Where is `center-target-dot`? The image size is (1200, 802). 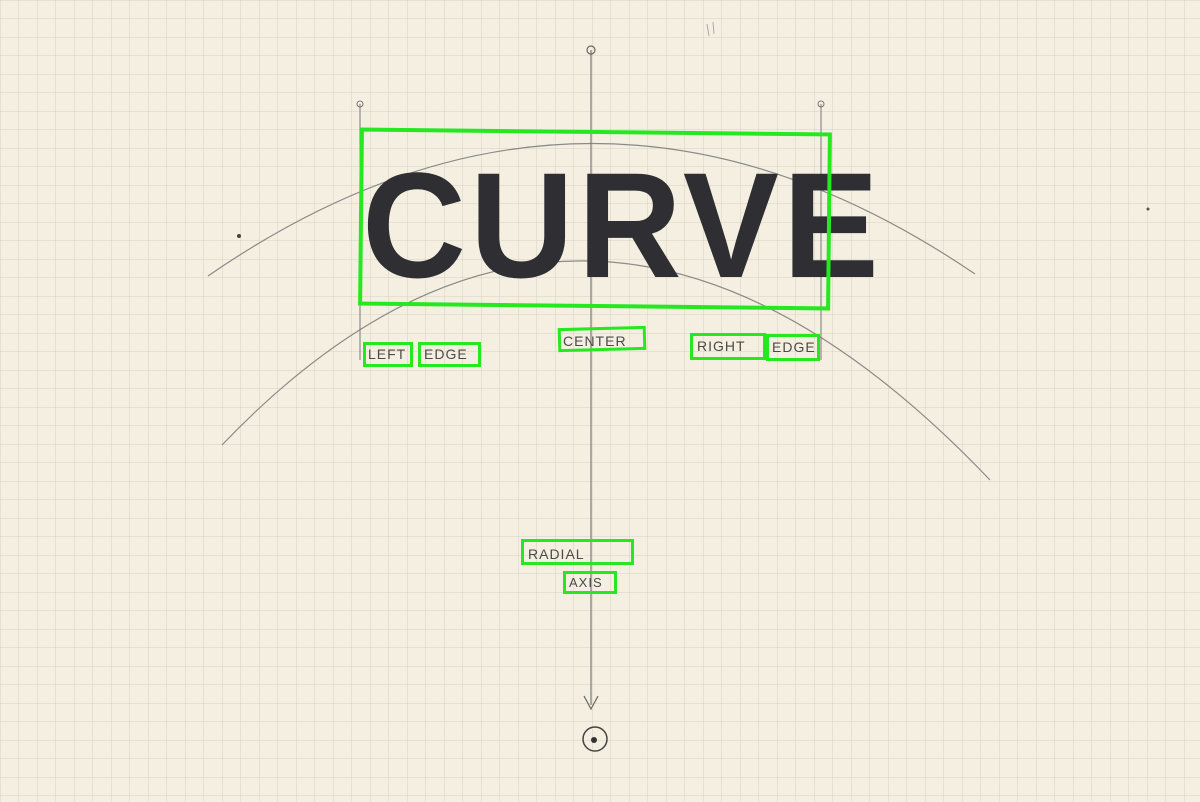
center-target-dot is located at coordinates (594, 740).